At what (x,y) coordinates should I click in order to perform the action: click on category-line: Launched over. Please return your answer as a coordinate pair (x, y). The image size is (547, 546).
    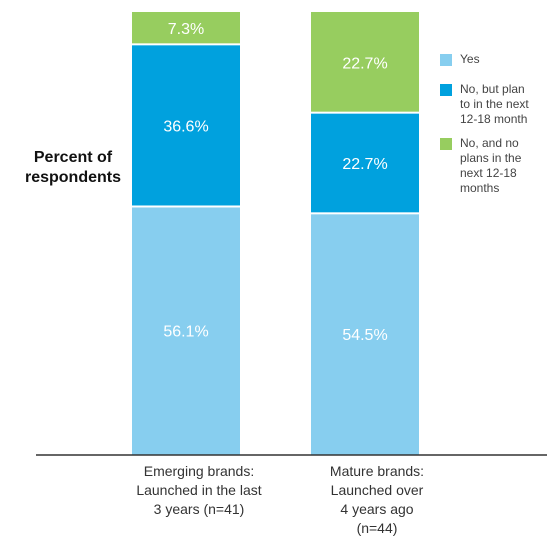
    Looking at the image, I should click on (377, 490).